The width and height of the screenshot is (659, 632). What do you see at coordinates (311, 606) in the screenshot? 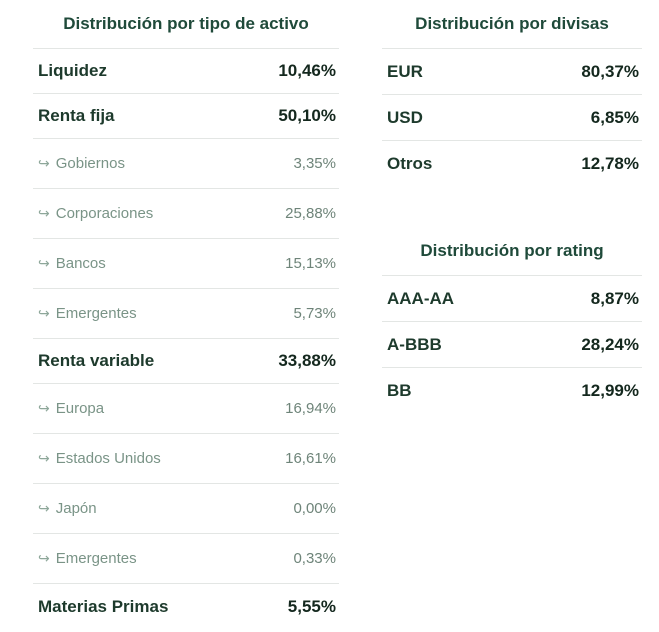
I see `row-value: 5,55%` at bounding box center [311, 606].